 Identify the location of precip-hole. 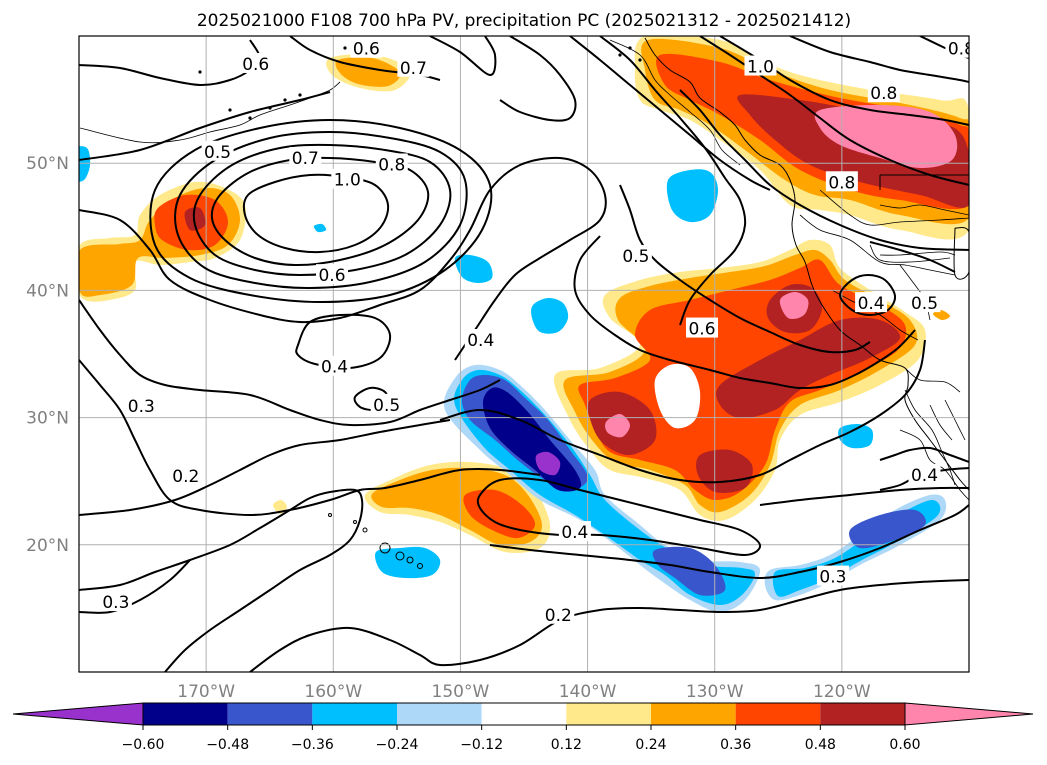
(677, 396).